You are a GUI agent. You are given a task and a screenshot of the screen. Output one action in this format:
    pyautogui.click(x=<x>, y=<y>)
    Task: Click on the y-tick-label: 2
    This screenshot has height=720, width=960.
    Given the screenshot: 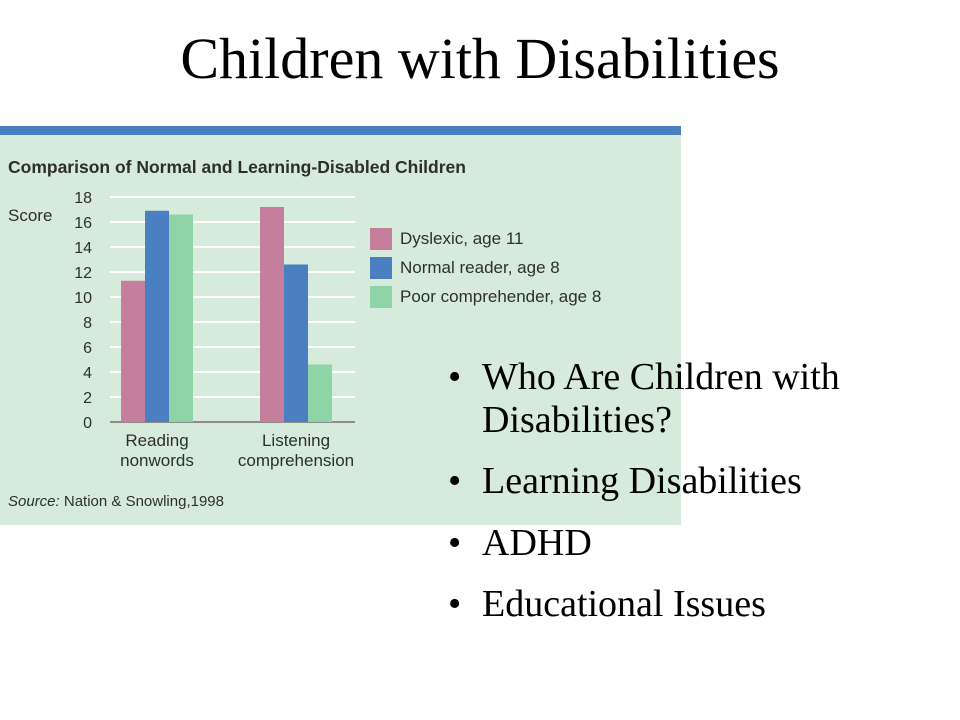 What is the action you would take?
    pyautogui.click(x=87, y=398)
    